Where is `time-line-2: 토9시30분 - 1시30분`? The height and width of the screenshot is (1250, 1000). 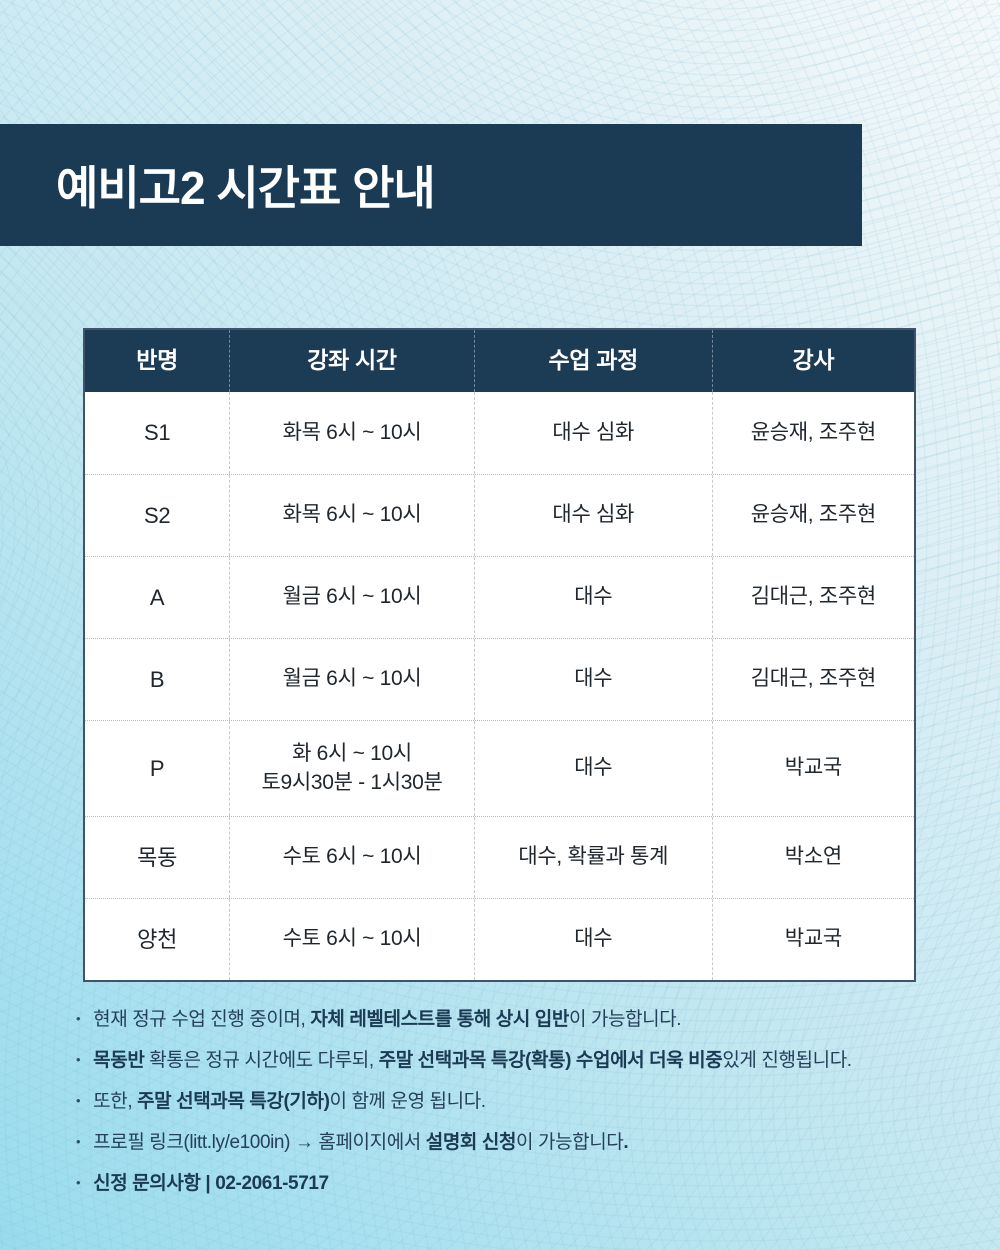
time-line-2: 토9시30분 - 1시30분 is located at coordinates (352, 782).